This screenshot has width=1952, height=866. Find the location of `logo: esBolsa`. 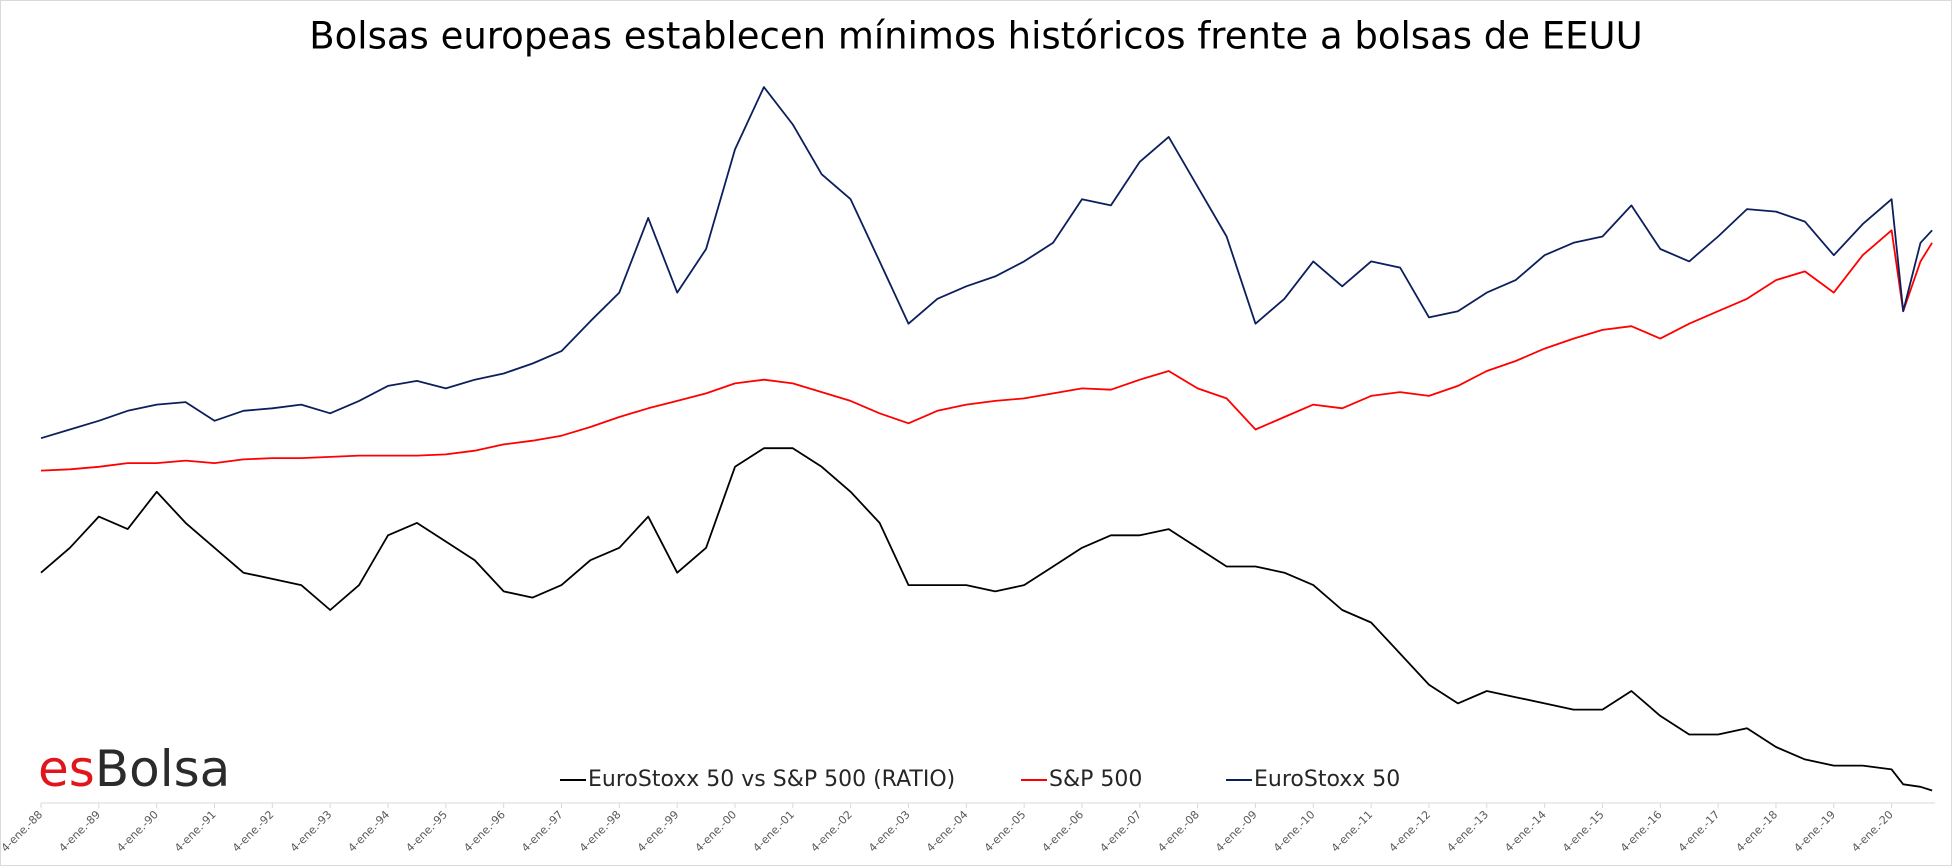

logo: esBolsa is located at coordinates (134, 769).